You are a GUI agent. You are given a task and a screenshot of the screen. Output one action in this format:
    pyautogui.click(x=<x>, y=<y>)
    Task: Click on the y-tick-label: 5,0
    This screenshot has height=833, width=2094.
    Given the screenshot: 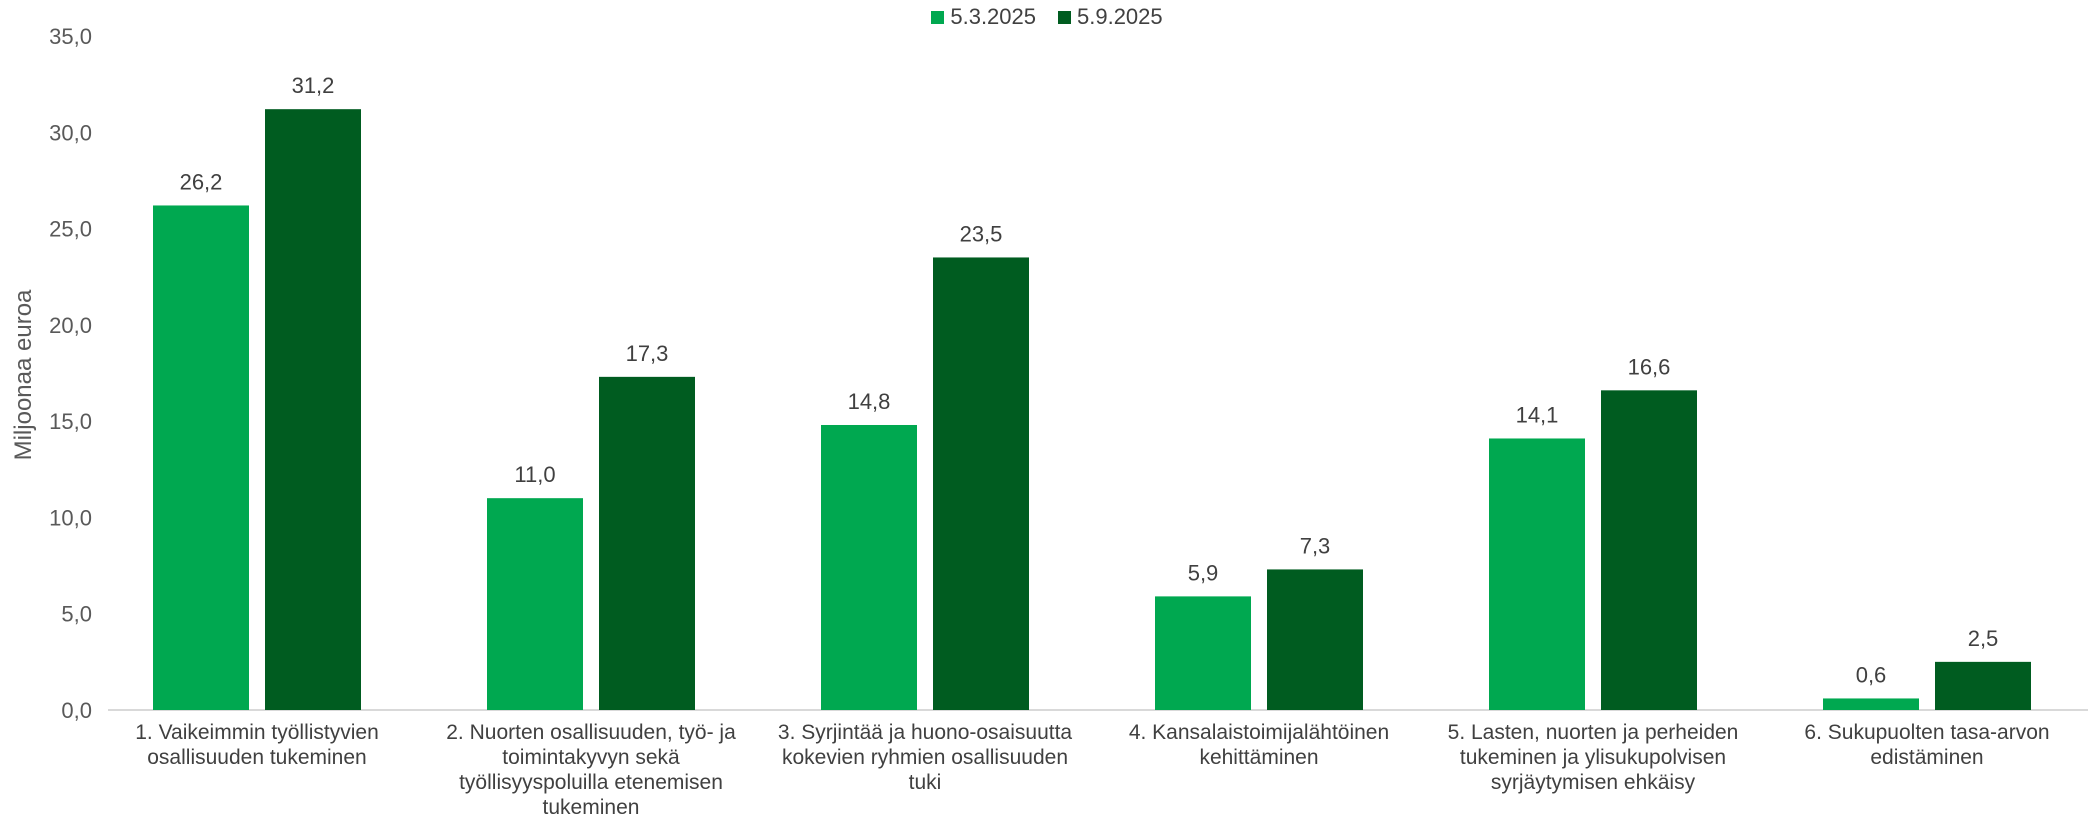 What is the action you would take?
    pyautogui.click(x=76, y=614)
    